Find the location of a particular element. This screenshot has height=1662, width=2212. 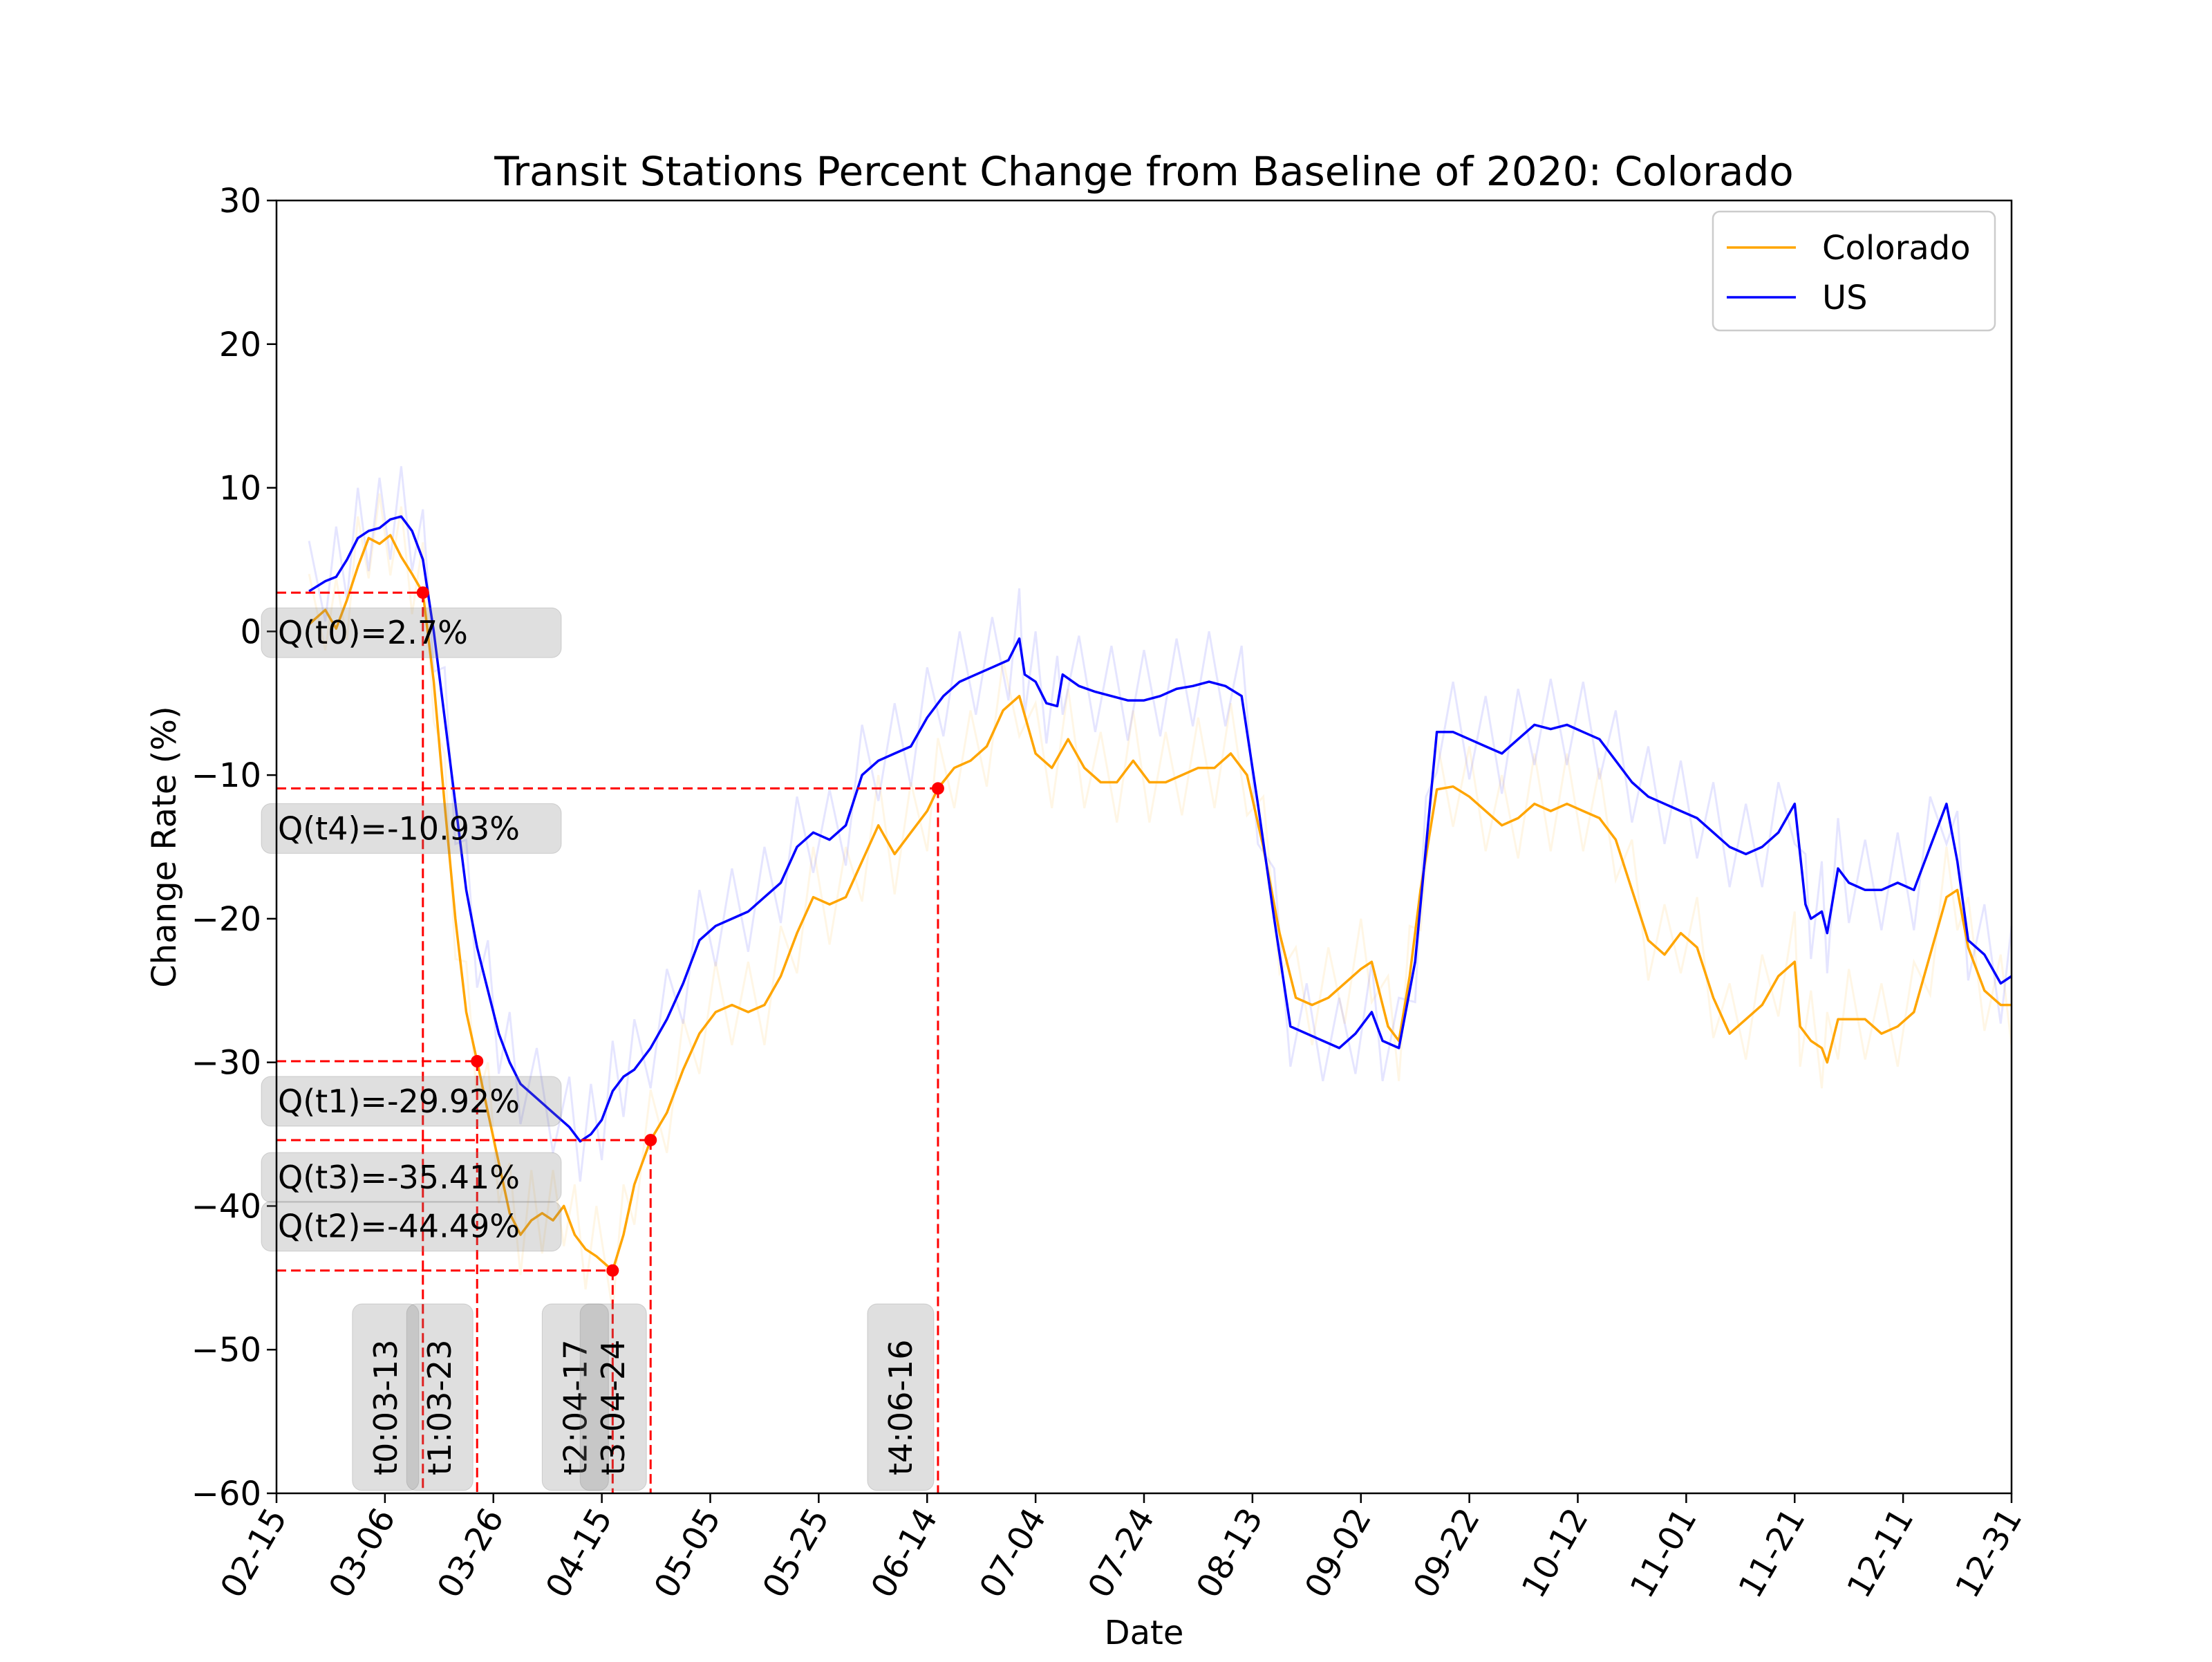

key-point-date-label: t4:06-16 is located at coordinates (901, 1407).